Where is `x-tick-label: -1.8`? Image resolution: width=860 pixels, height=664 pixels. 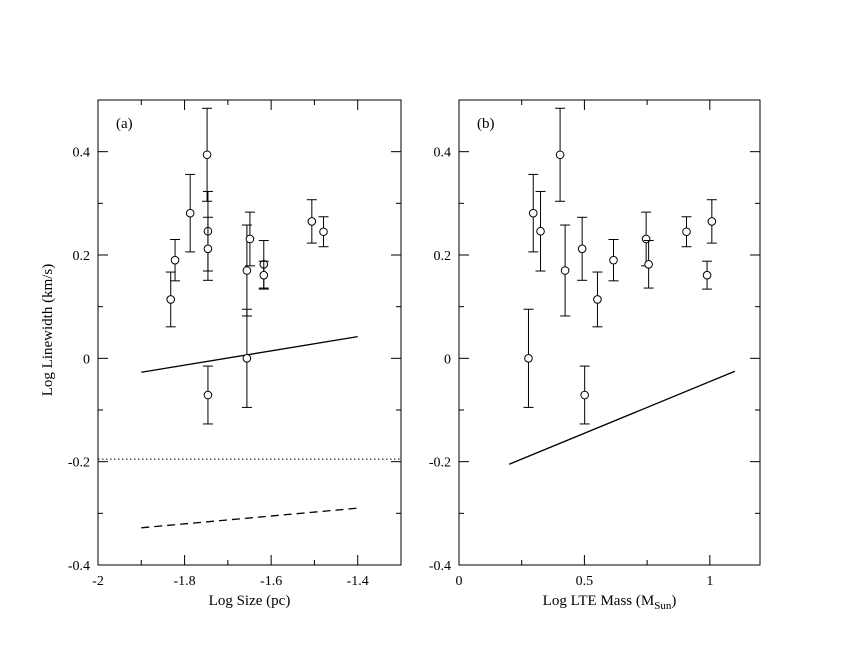 x-tick-label: -1.8 is located at coordinates (184, 581).